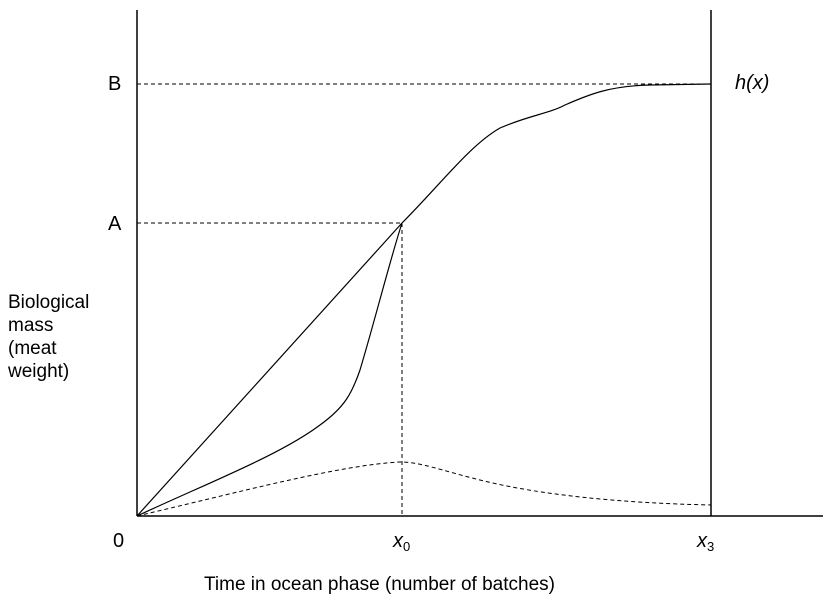 Image resolution: width=825 pixels, height=601 pixels. What do you see at coordinates (556, 153) in the screenshot?
I see `h-curve` at bounding box center [556, 153].